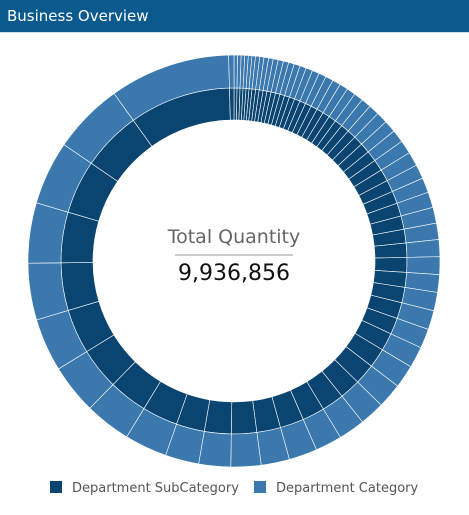  Describe the element at coordinates (234, 273) in the screenshot. I see `center-value: 9,936,856` at that location.